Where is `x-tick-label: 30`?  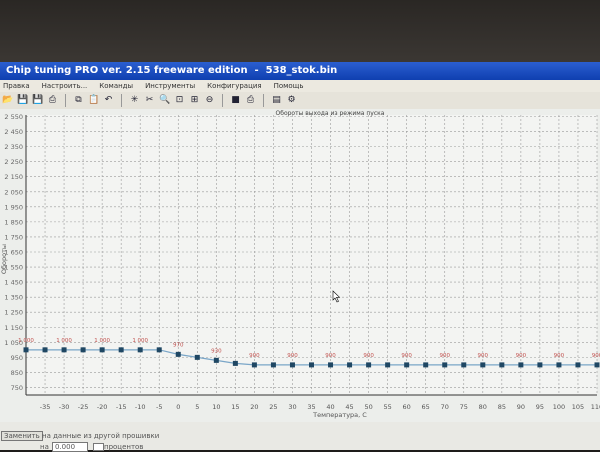 x-tick-label: 30 is located at coordinates (292, 407).